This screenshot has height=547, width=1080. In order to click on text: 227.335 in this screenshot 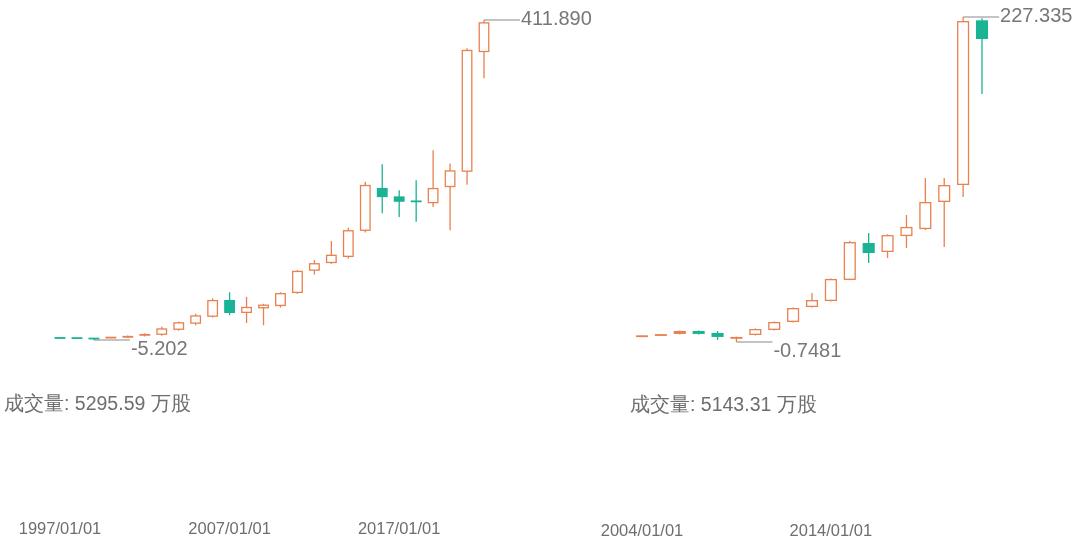, I will do `click(1036, 15)`.